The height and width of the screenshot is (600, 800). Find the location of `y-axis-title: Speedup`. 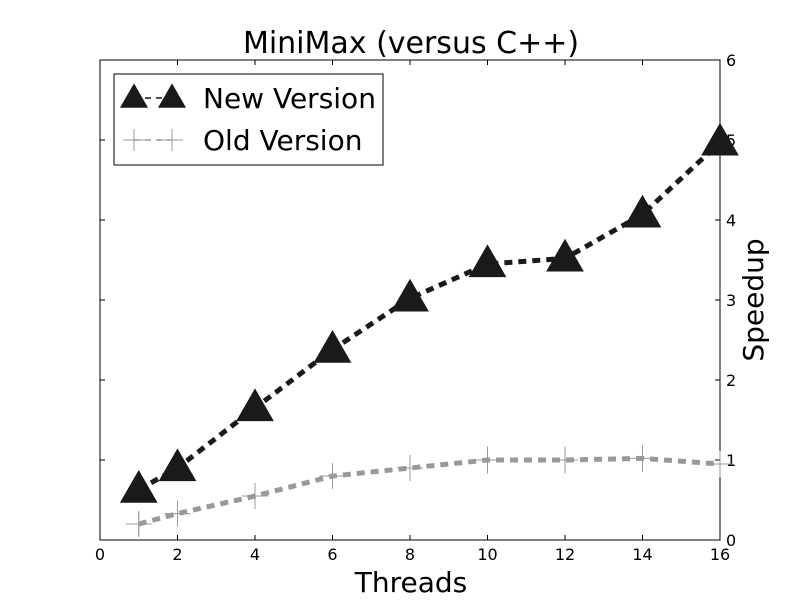

y-axis-title: Speedup is located at coordinates (753, 299).